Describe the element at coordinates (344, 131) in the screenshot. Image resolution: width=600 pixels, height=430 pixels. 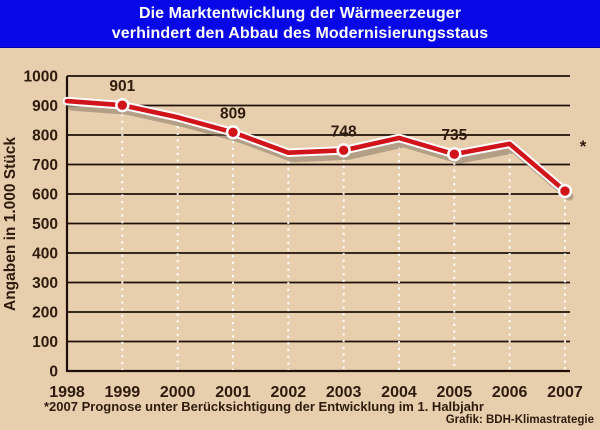
I see `value-label: 748` at that location.